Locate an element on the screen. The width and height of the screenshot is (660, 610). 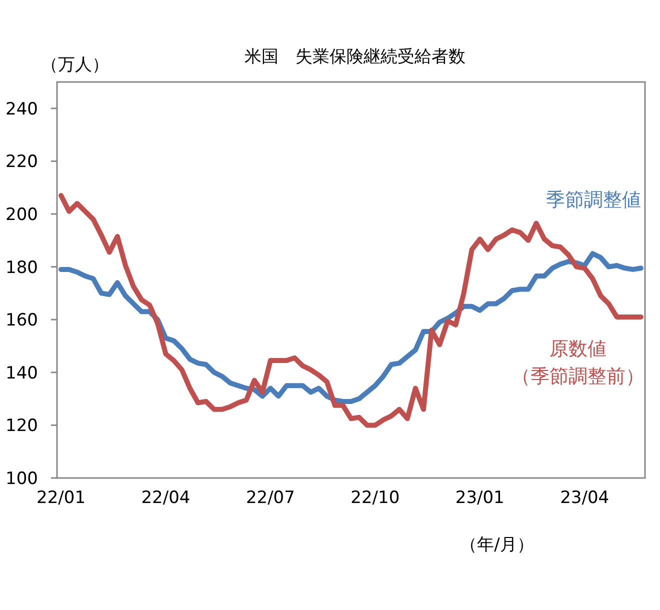
x-axis-title: （年/月） is located at coordinates (497, 545).